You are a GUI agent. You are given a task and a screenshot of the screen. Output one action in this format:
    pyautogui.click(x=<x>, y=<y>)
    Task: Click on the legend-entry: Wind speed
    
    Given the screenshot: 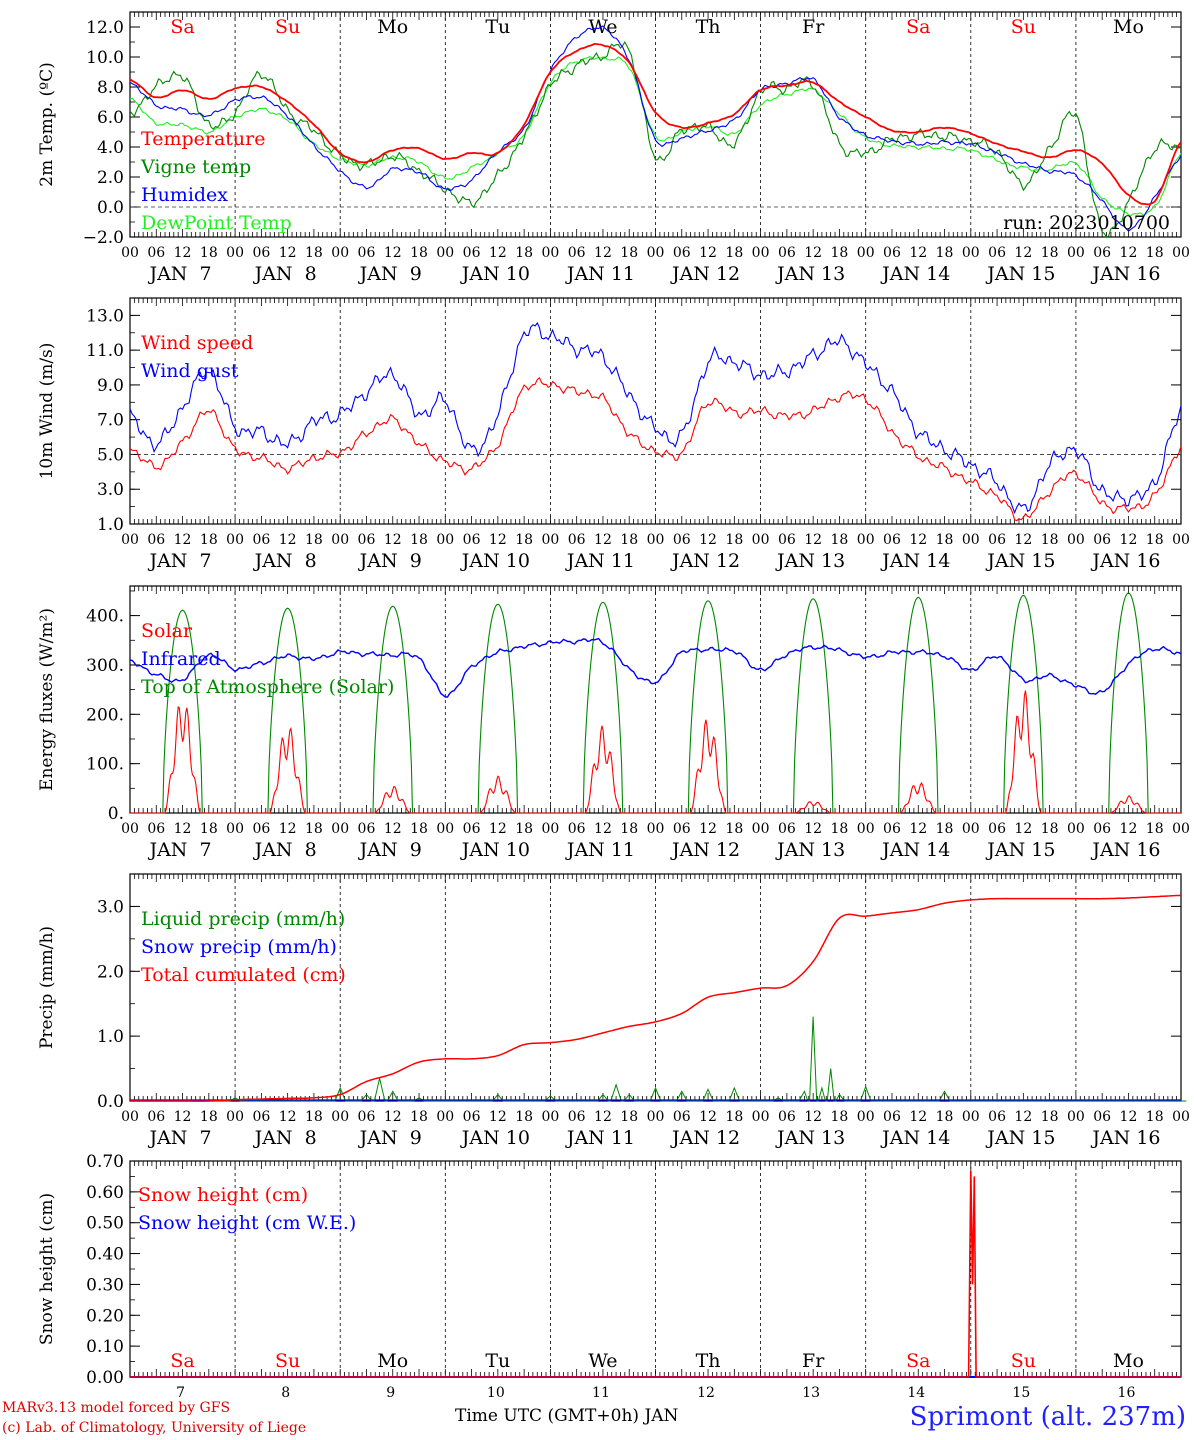 What is the action you would take?
    pyautogui.click(x=197, y=343)
    